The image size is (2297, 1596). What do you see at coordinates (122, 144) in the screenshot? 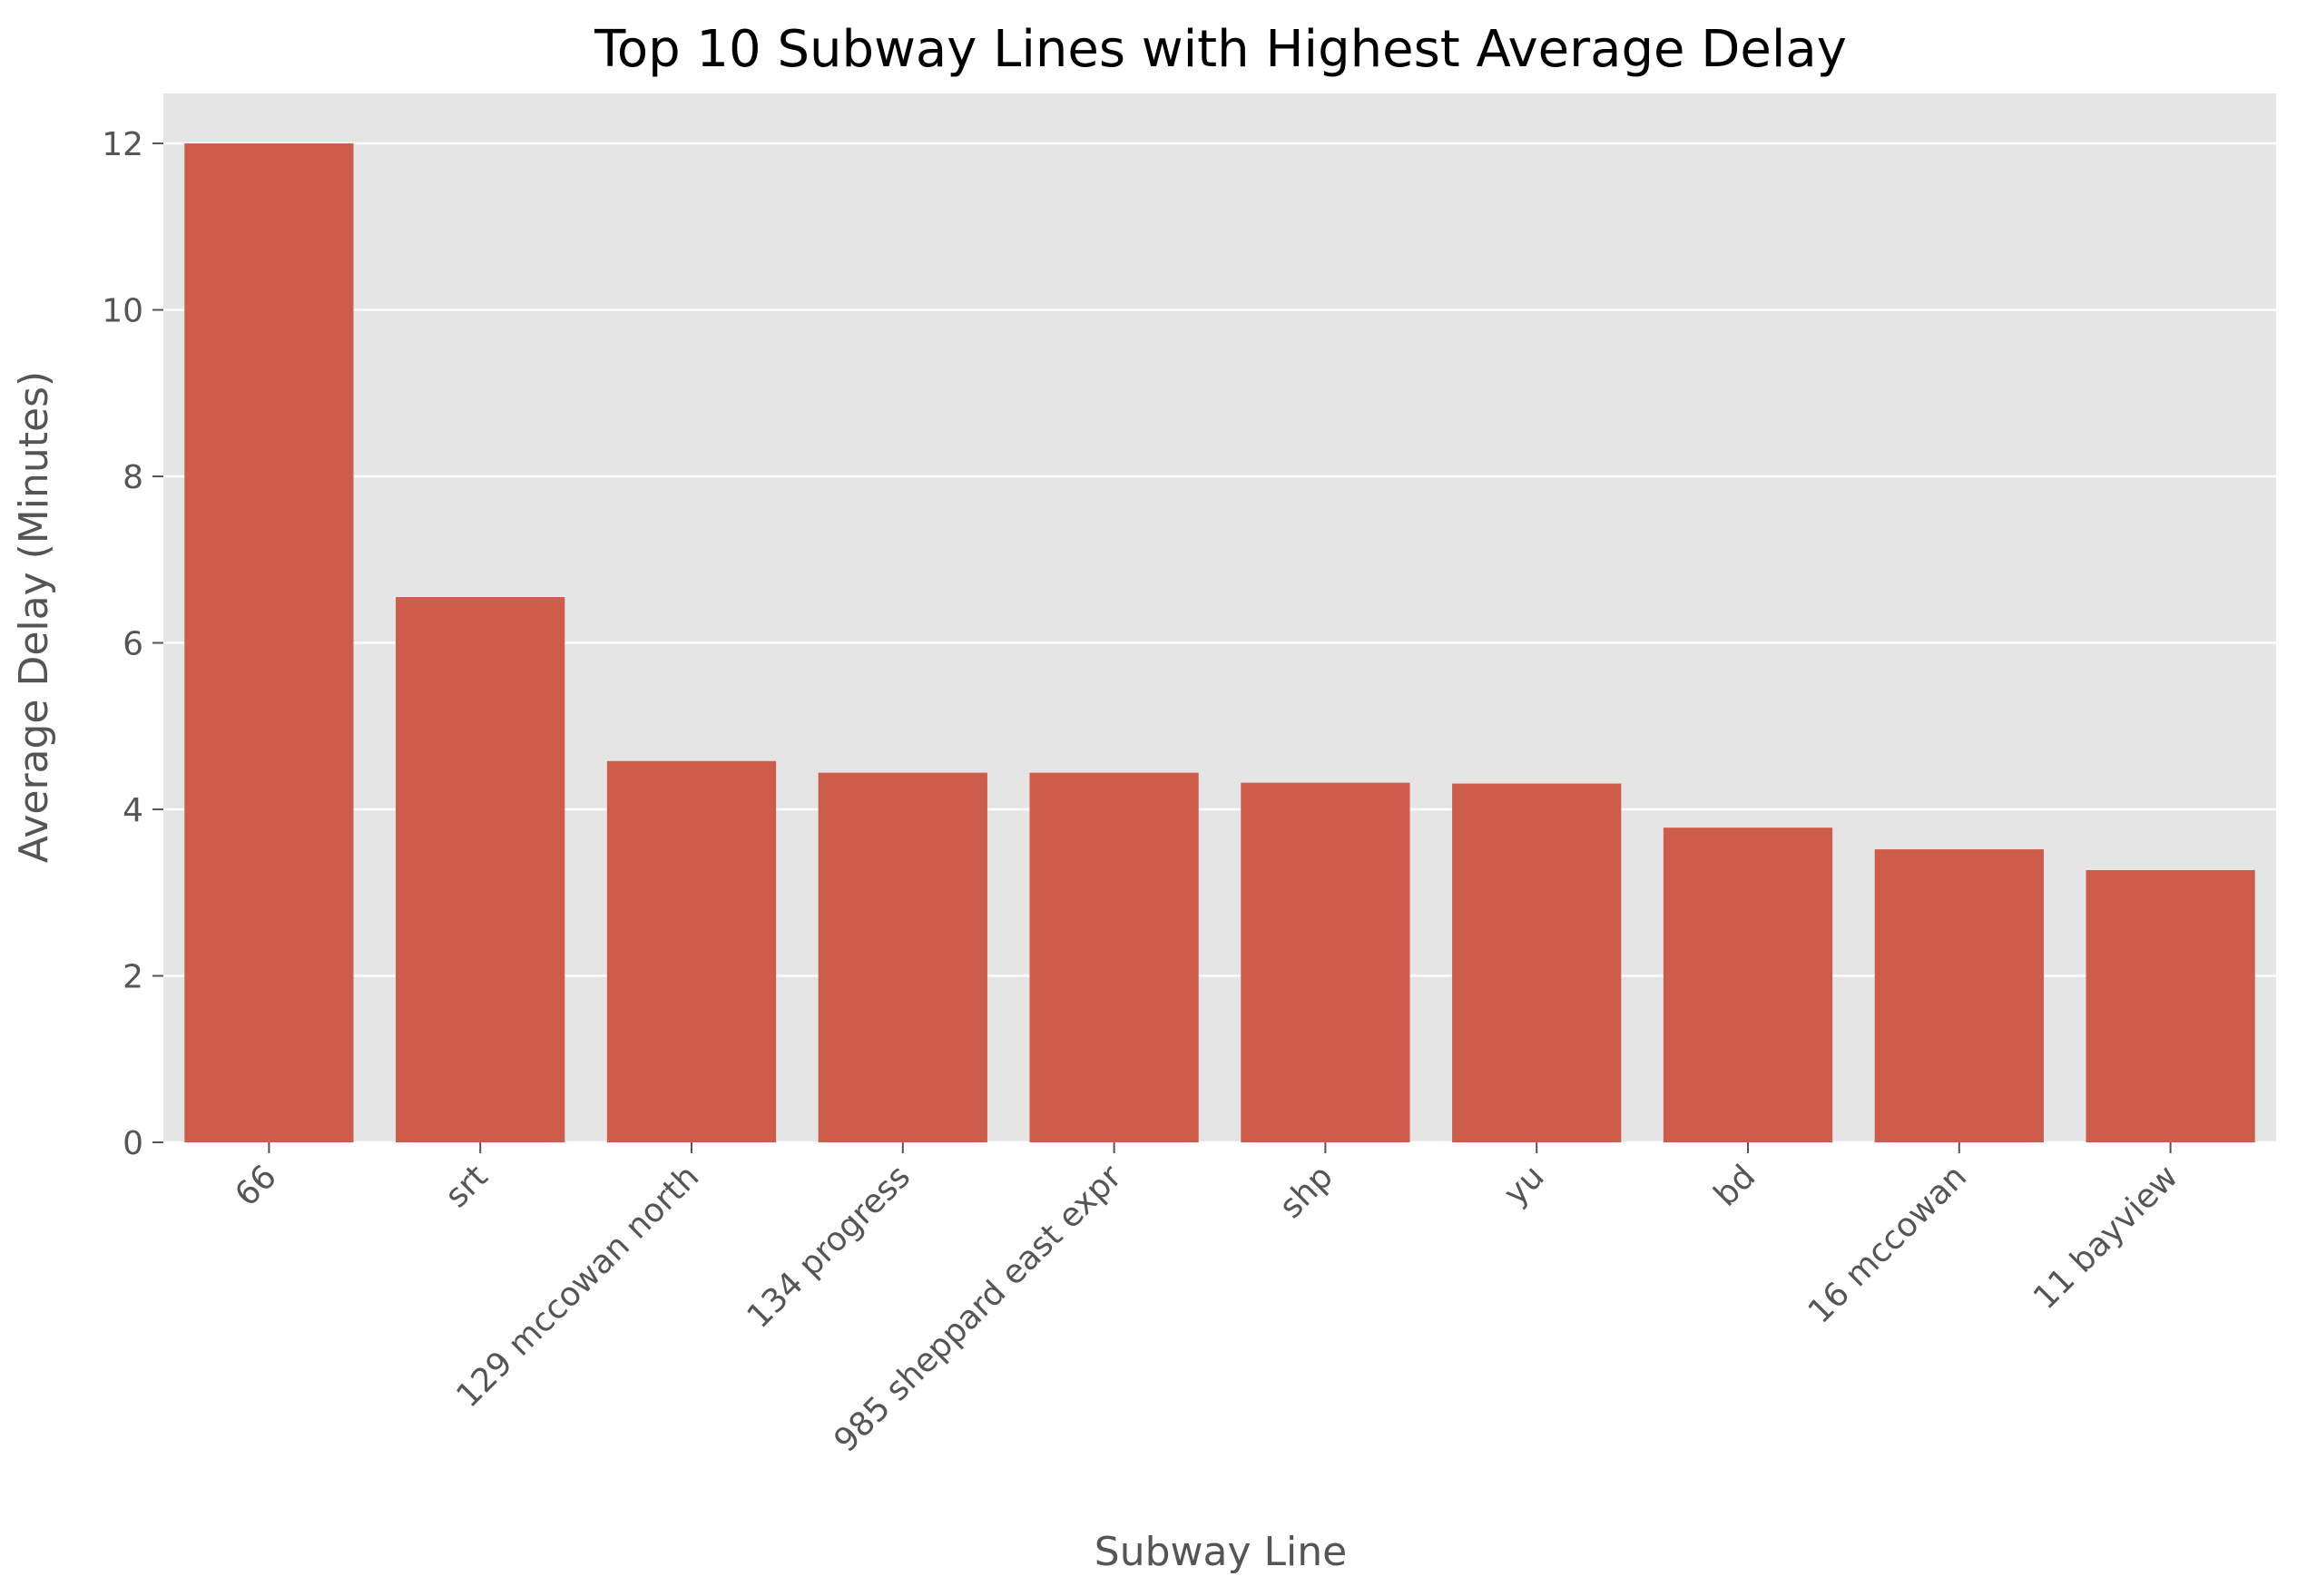
I see `y-tick-label: 12` at bounding box center [122, 144].